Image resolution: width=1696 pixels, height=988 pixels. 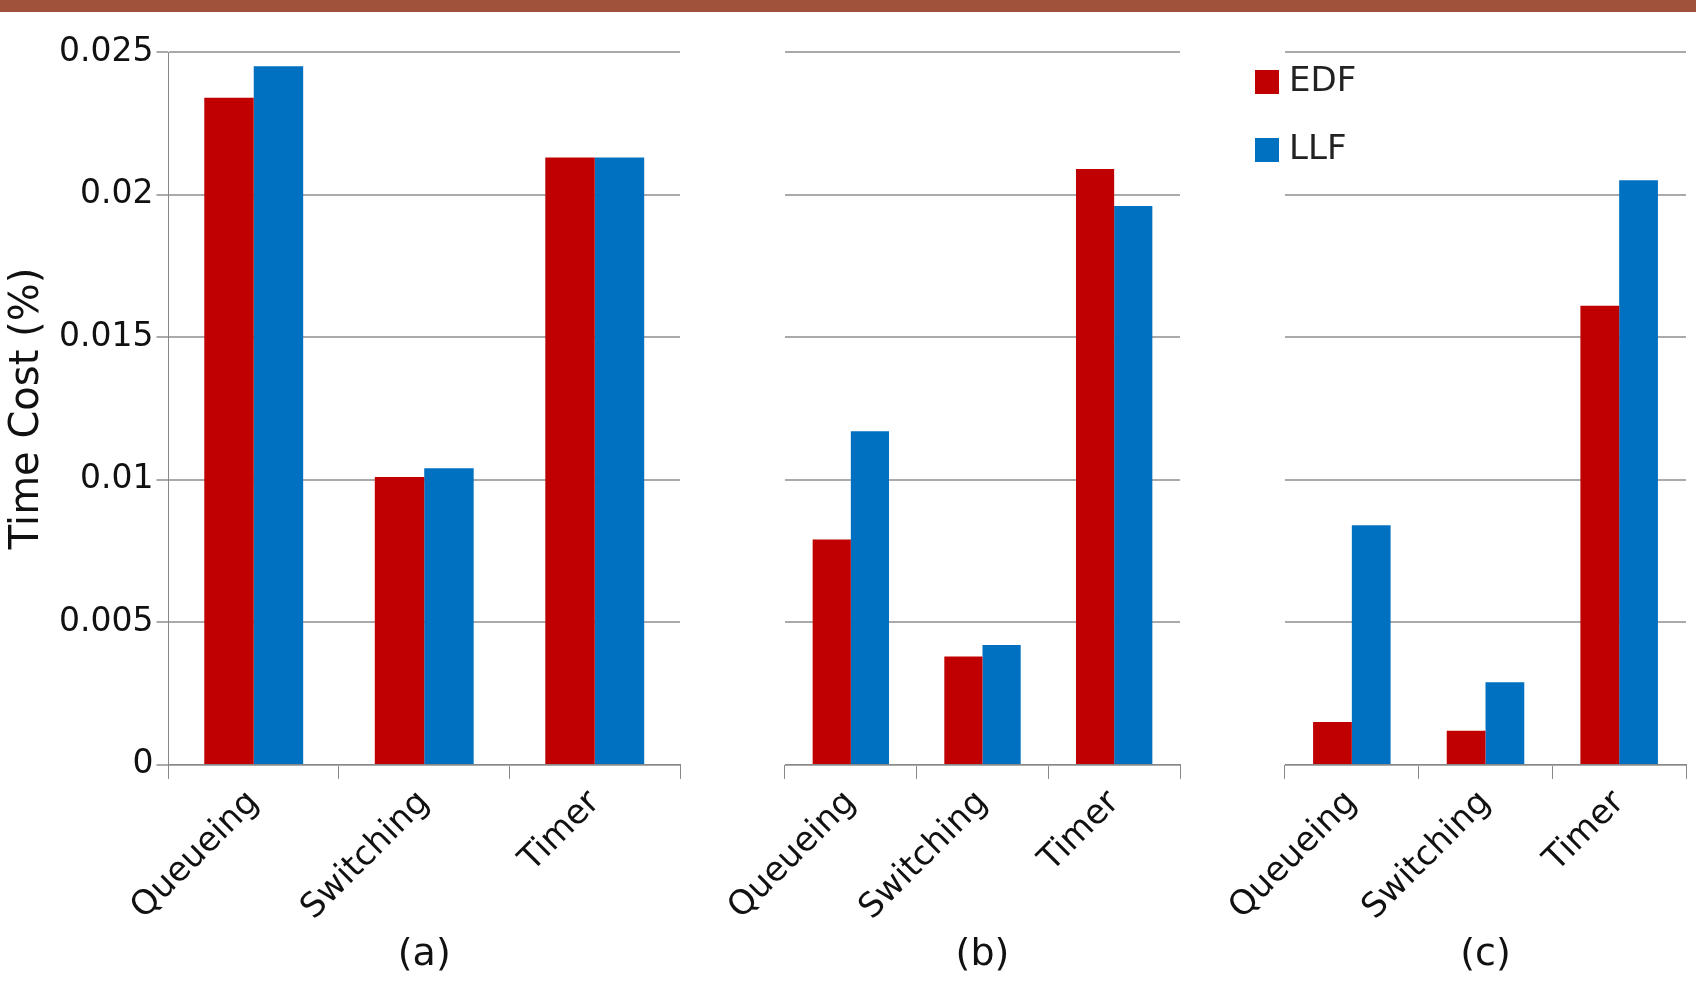 What do you see at coordinates (24, 409) in the screenshot?
I see `y-axis-title: Time Cost (%)` at bounding box center [24, 409].